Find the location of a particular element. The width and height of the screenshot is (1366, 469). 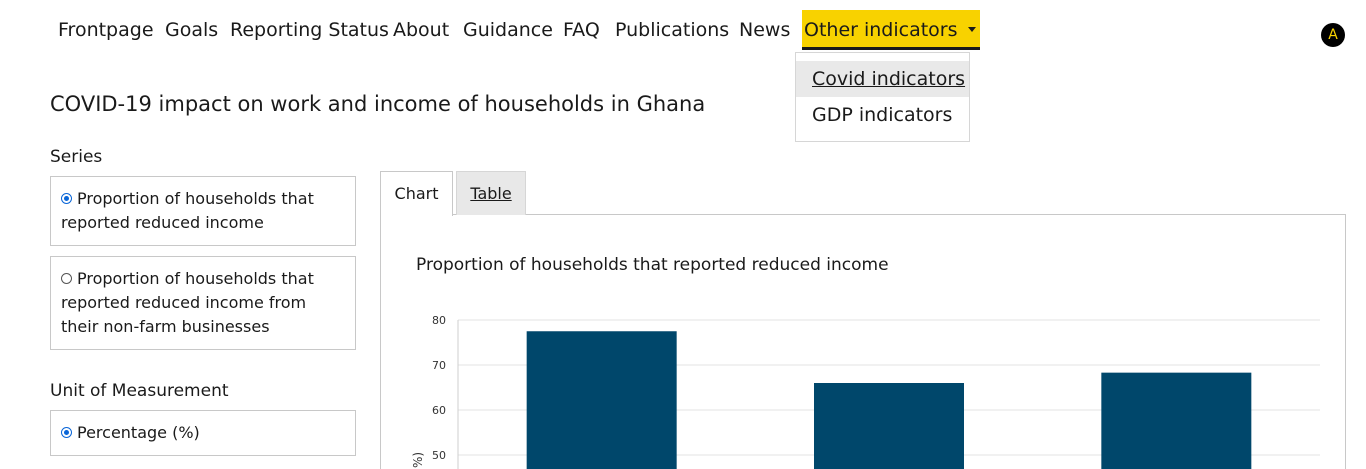

tab-chart: Chart is located at coordinates (416, 193).